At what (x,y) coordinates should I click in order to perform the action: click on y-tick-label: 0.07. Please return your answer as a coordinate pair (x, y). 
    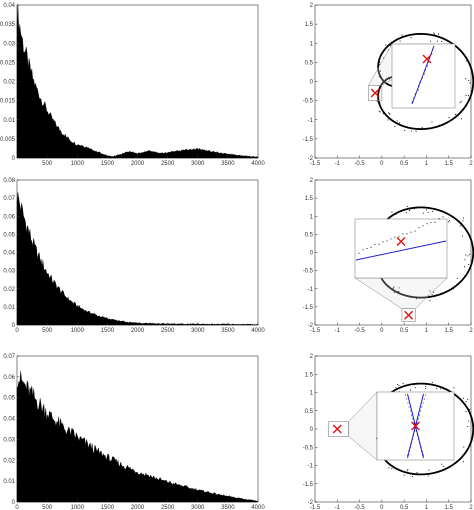
    Looking at the image, I should click on (9, 199).